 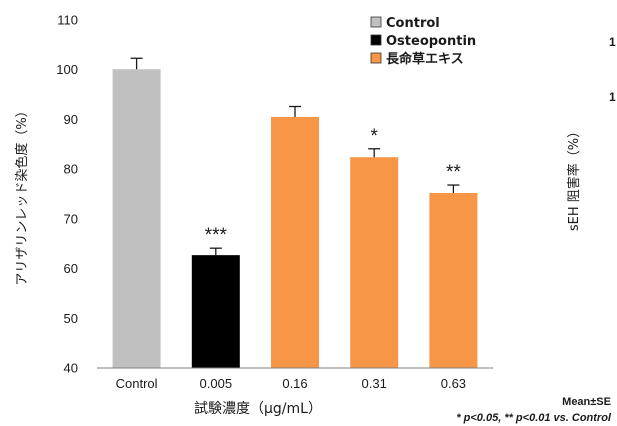 What do you see at coordinates (71, 218) in the screenshot?
I see `y-tick-label: 70` at bounding box center [71, 218].